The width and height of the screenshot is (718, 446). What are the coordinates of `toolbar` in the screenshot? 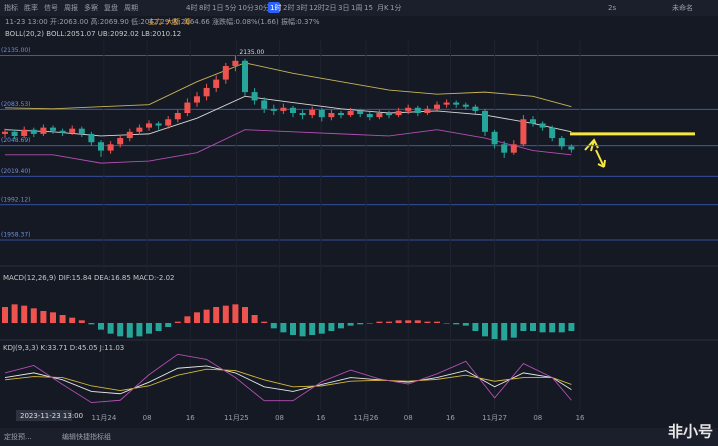 It's located at (359, 8).